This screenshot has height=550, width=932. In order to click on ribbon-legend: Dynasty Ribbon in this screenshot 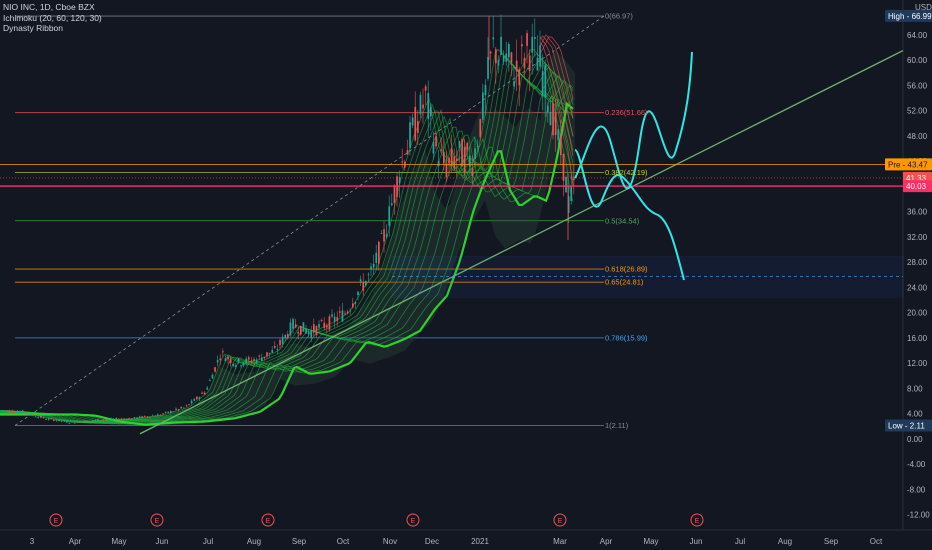, I will do `click(33, 28)`.